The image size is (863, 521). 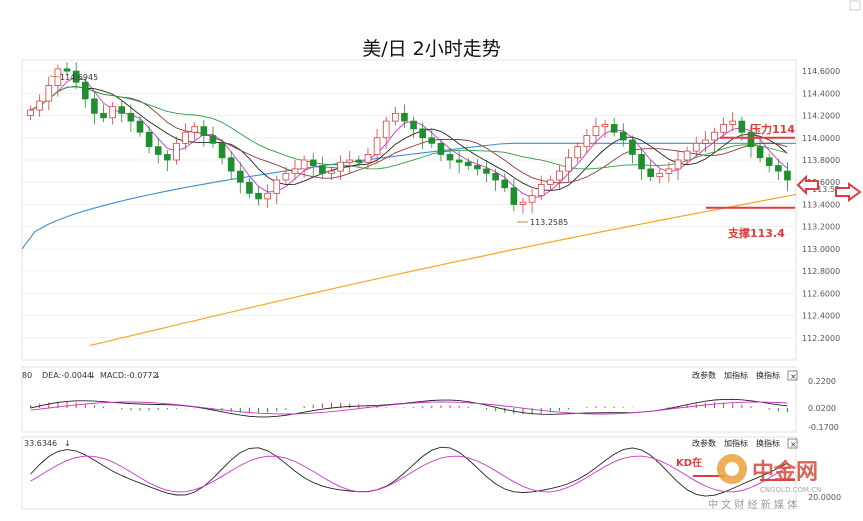 What do you see at coordinates (40, 443) in the screenshot?
I see `kd-legend: 33.6346` at bounding box center [40, 443].